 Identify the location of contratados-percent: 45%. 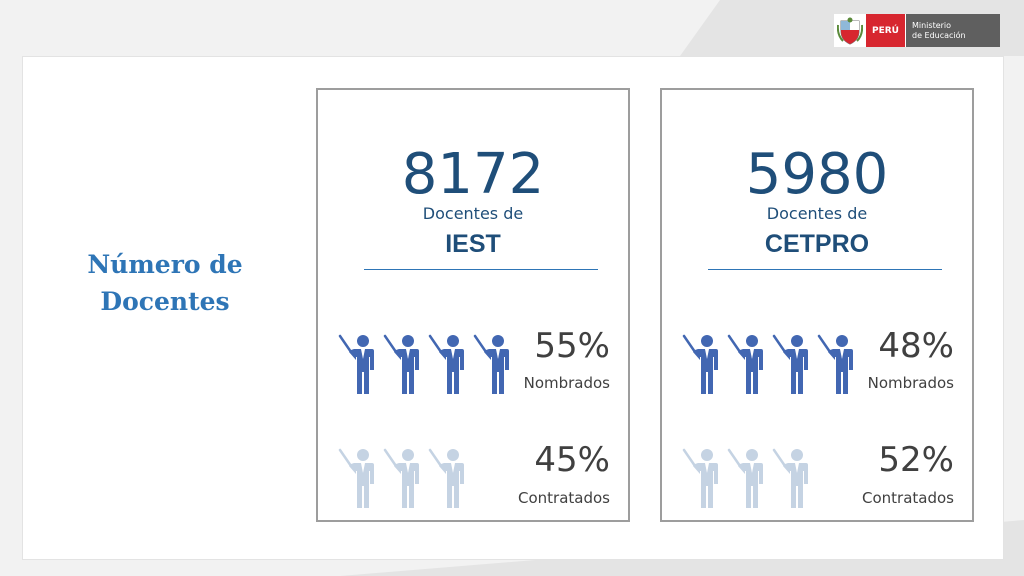
(572, 460).